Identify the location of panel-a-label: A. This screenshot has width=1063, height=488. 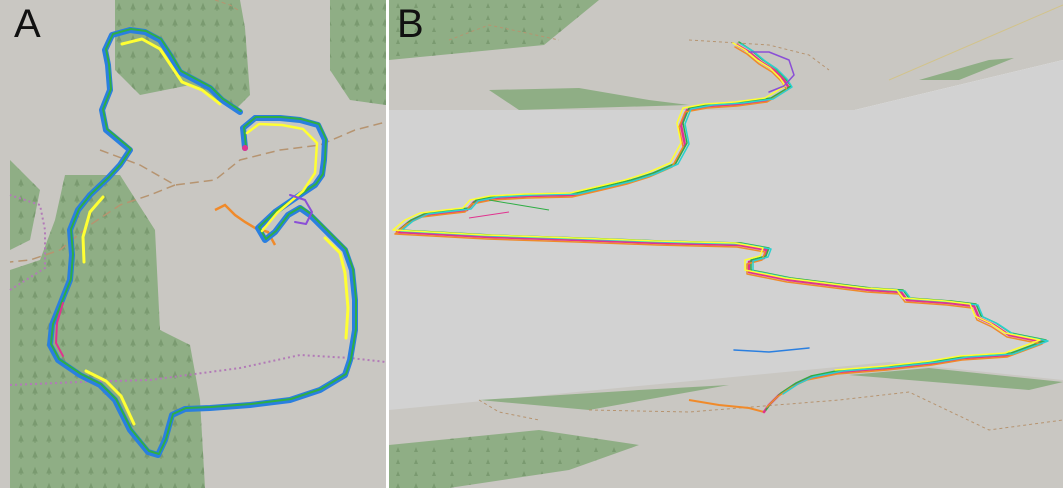
(27, 24).